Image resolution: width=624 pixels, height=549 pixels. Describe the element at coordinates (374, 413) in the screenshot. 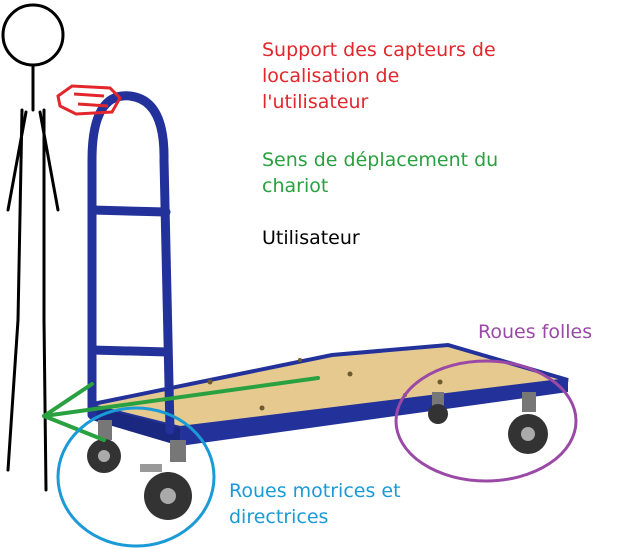

I see `trolley-deck-side` at that location.